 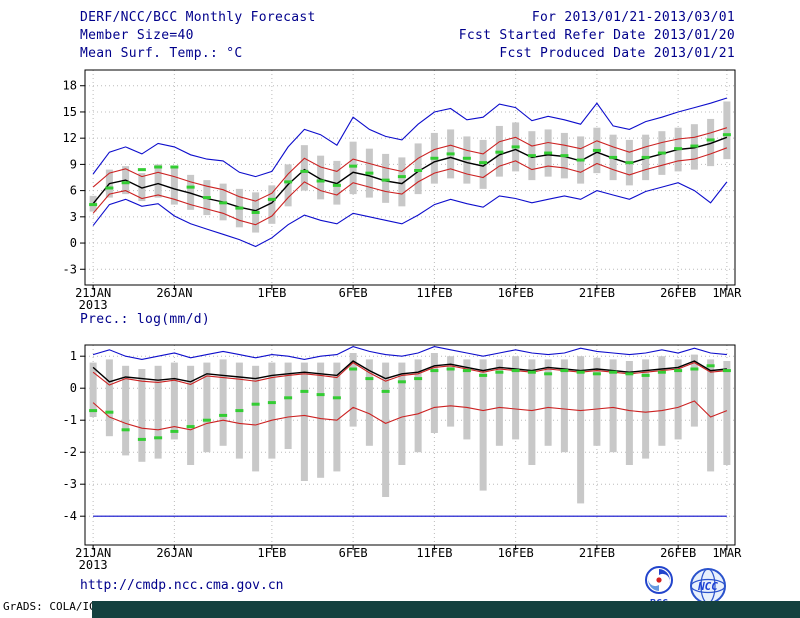 I want to click on x-tick-label: 26JAN, so click(x=174, y=553).